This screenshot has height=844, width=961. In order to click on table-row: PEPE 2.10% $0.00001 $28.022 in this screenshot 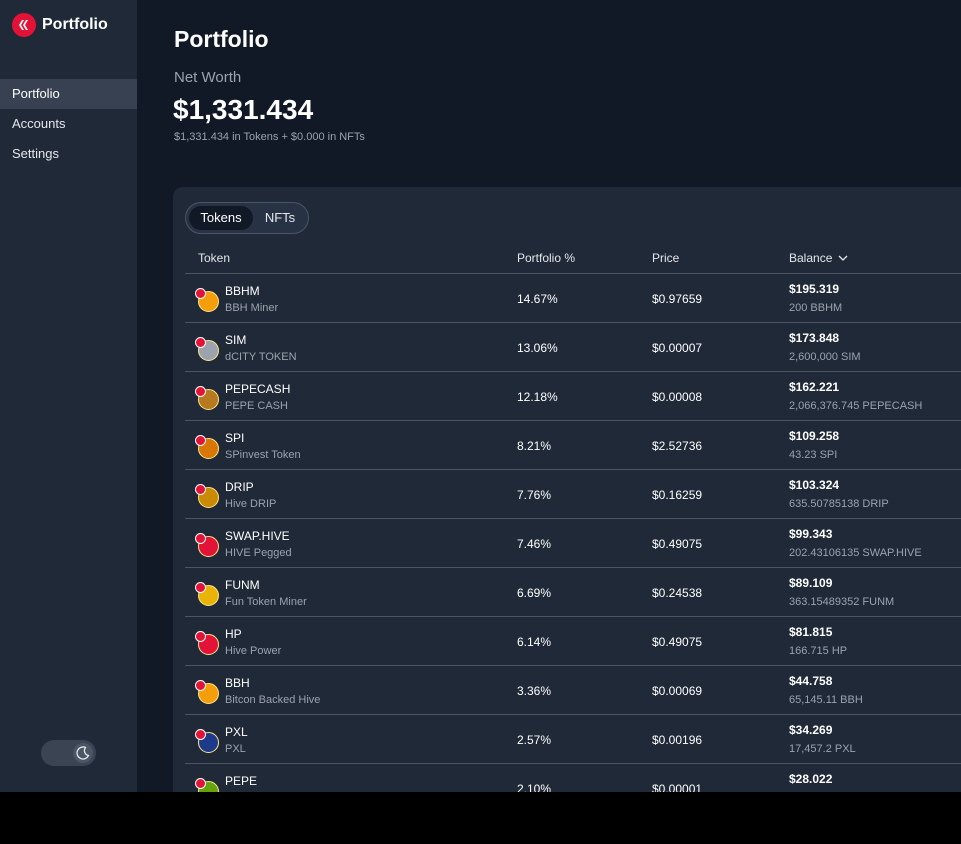, I will do `click(573, 778)`.